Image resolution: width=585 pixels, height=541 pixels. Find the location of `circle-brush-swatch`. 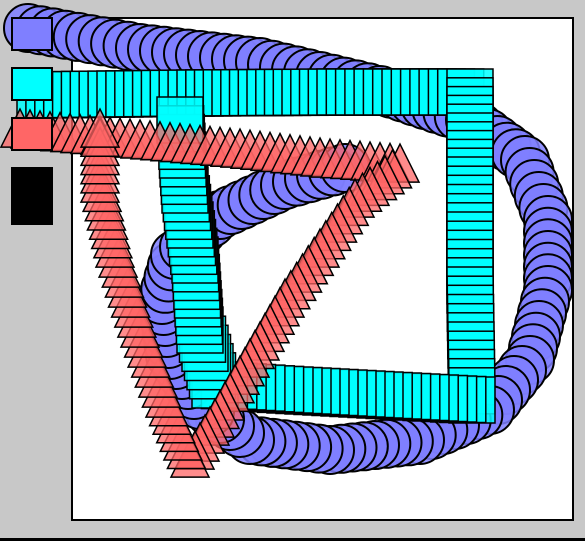

circle-brush-swatch is located at coordinates (32, 34).